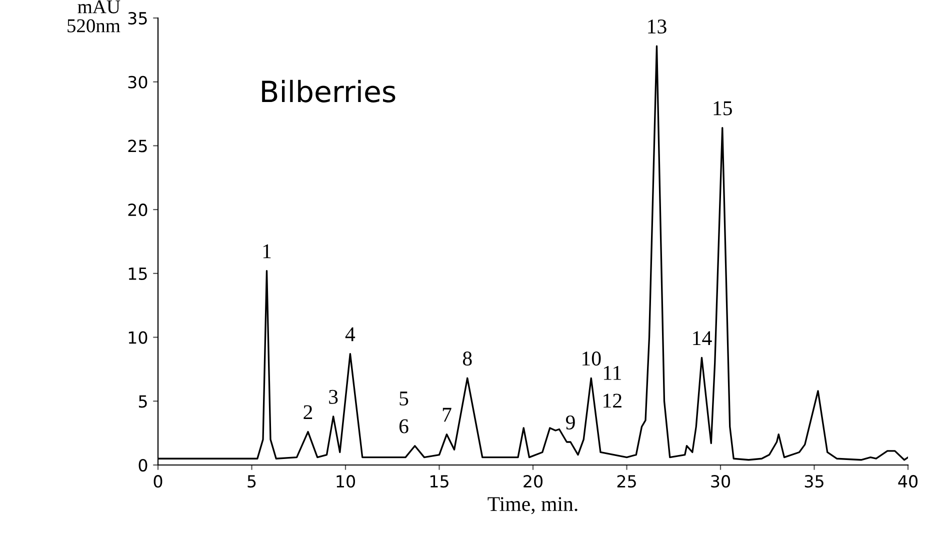 The width and height of the screenshot is (927, 560). What do you see at coordinates (158, 481) in the screenshot?
I see `x-tick-label: 0` at bounding box center [158, 481].